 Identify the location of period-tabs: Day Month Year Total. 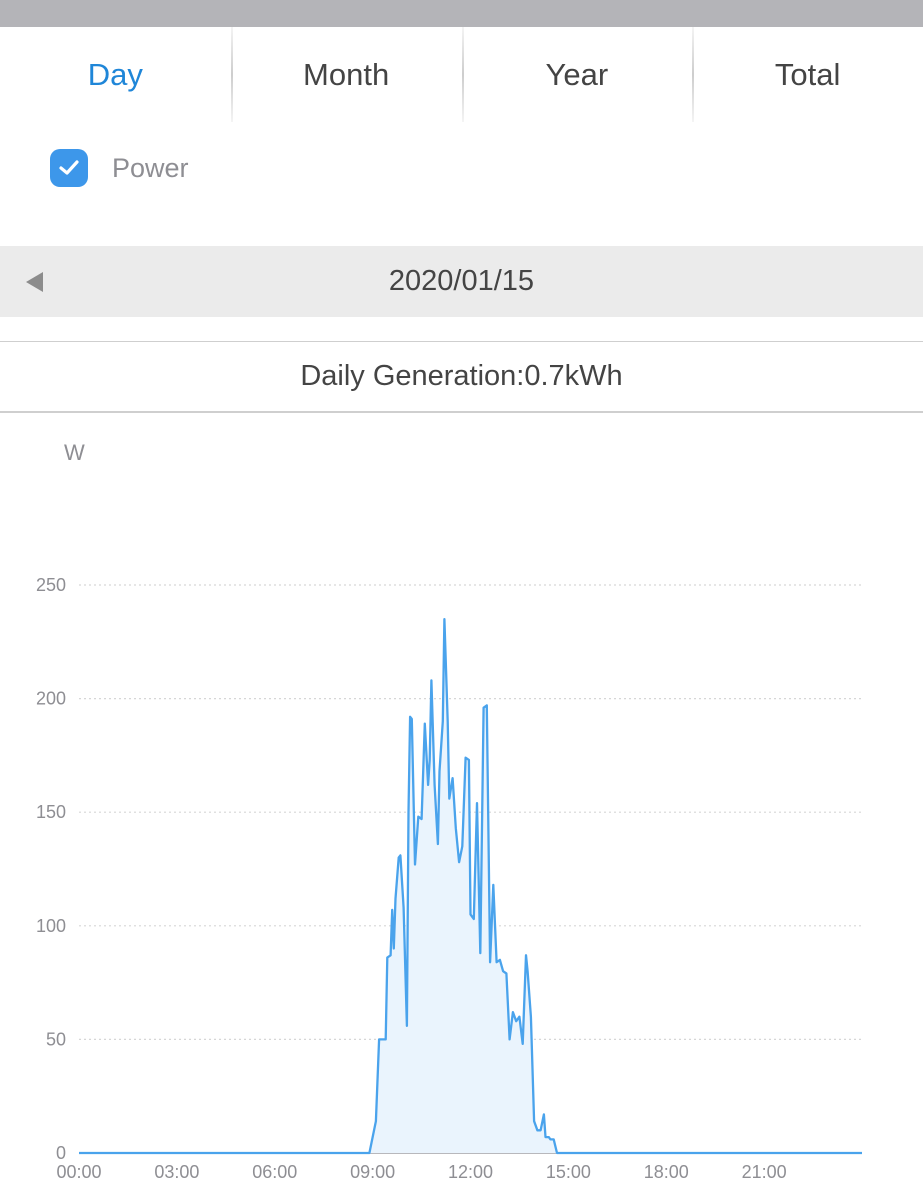
(461, 74).